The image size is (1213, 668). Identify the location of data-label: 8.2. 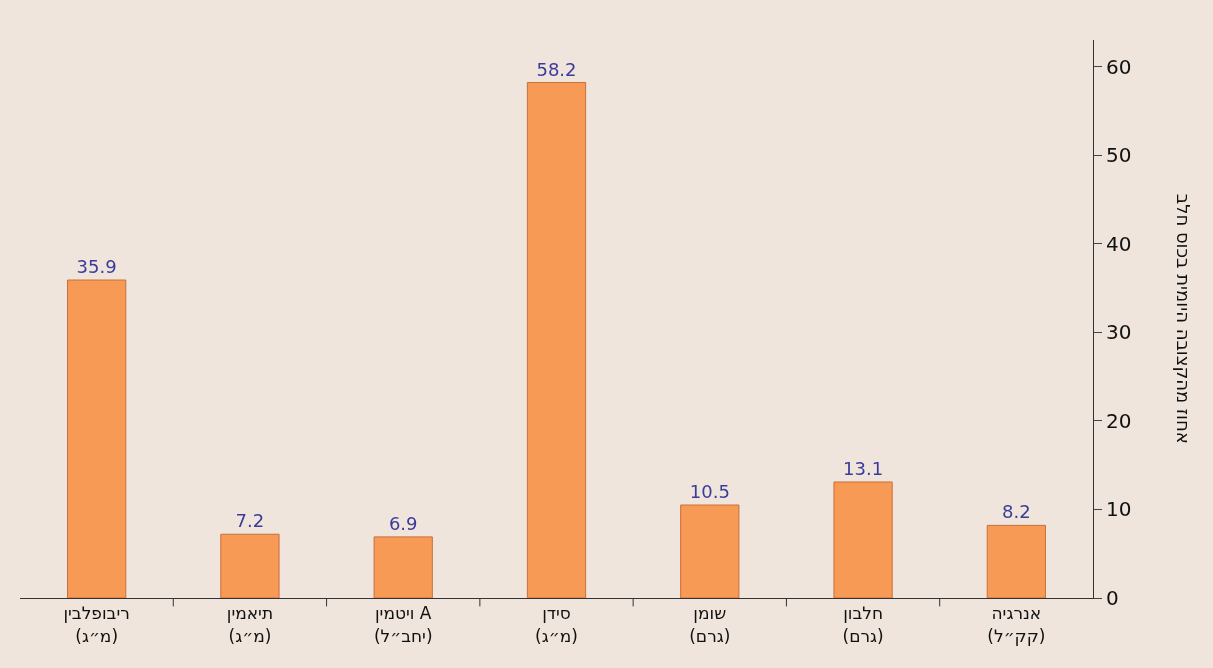
(1016, 512).